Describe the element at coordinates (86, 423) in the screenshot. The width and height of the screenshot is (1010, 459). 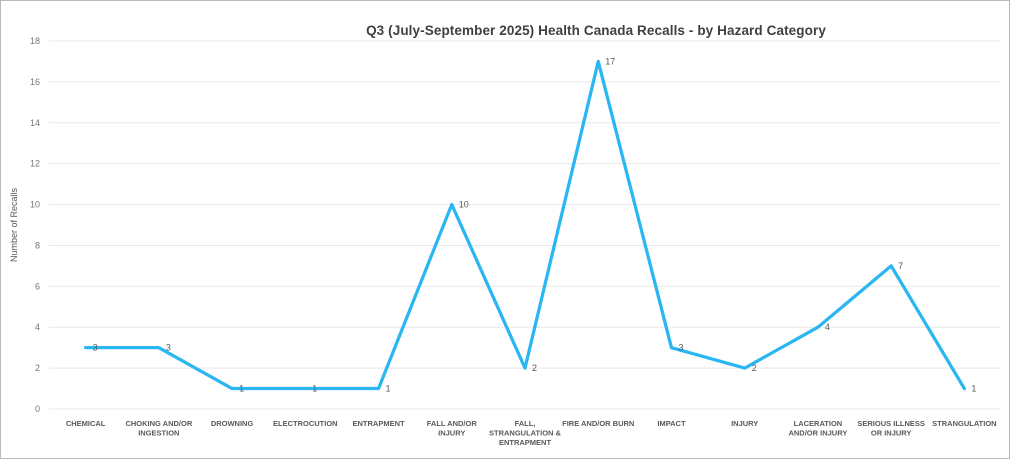
I see `x-category-label: CHEMICAL` at that location.